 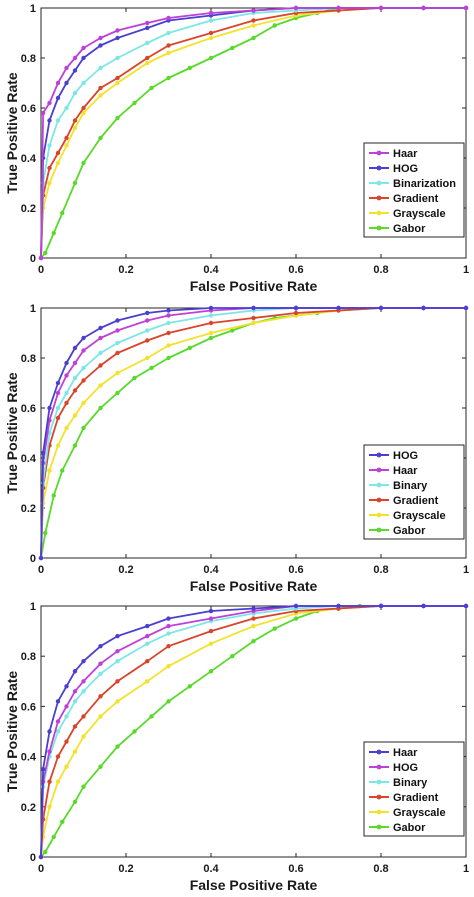 What do you see at coordinates (33, 858) in the screenshot?
I see `y-tick-label: 0` at bounding box center [33, 858].